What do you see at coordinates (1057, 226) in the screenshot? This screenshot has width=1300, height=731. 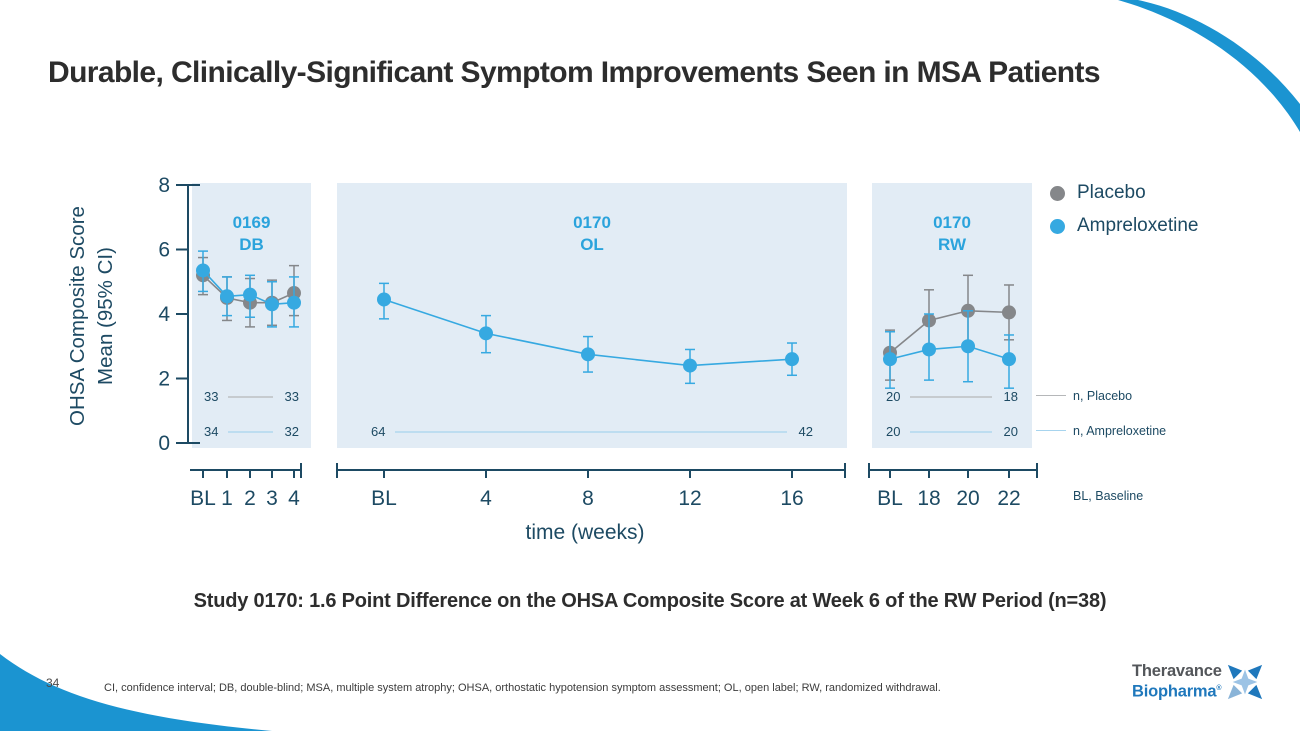 I see `legend-dot-ampreloxetine` at bounding box center [1057, 226].